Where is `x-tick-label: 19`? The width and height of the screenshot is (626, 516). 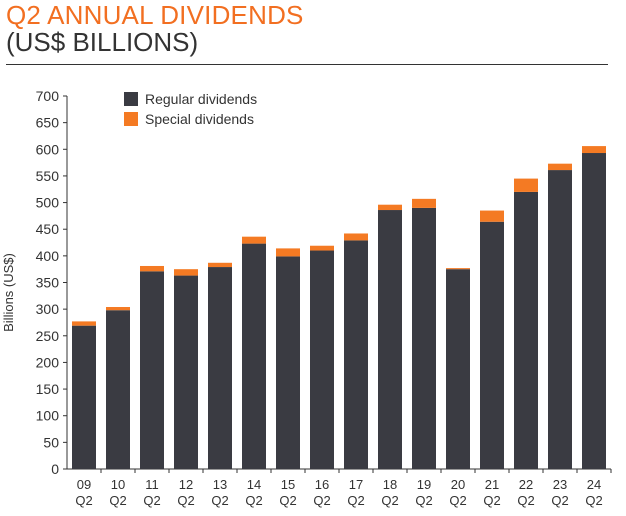
x-tick-label: 19 is located at coordinates (424, 484).